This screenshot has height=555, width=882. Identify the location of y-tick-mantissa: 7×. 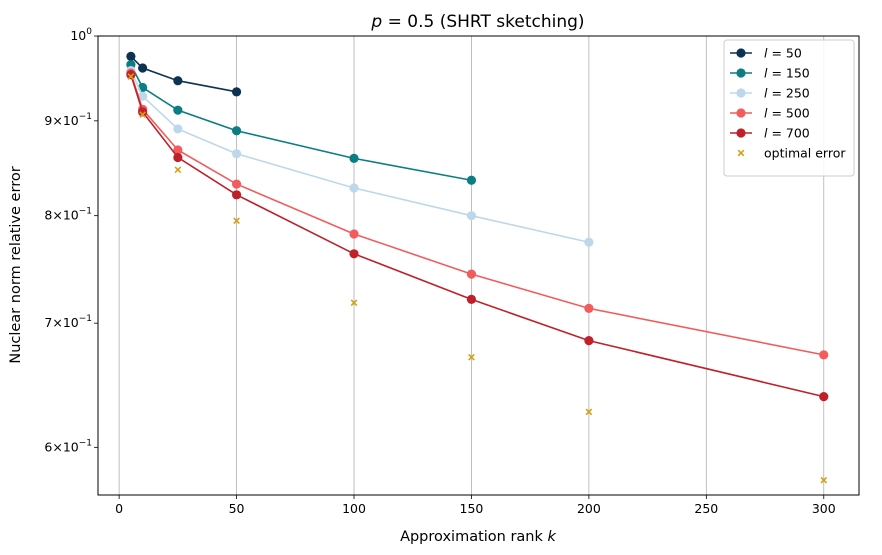
(53, 322).